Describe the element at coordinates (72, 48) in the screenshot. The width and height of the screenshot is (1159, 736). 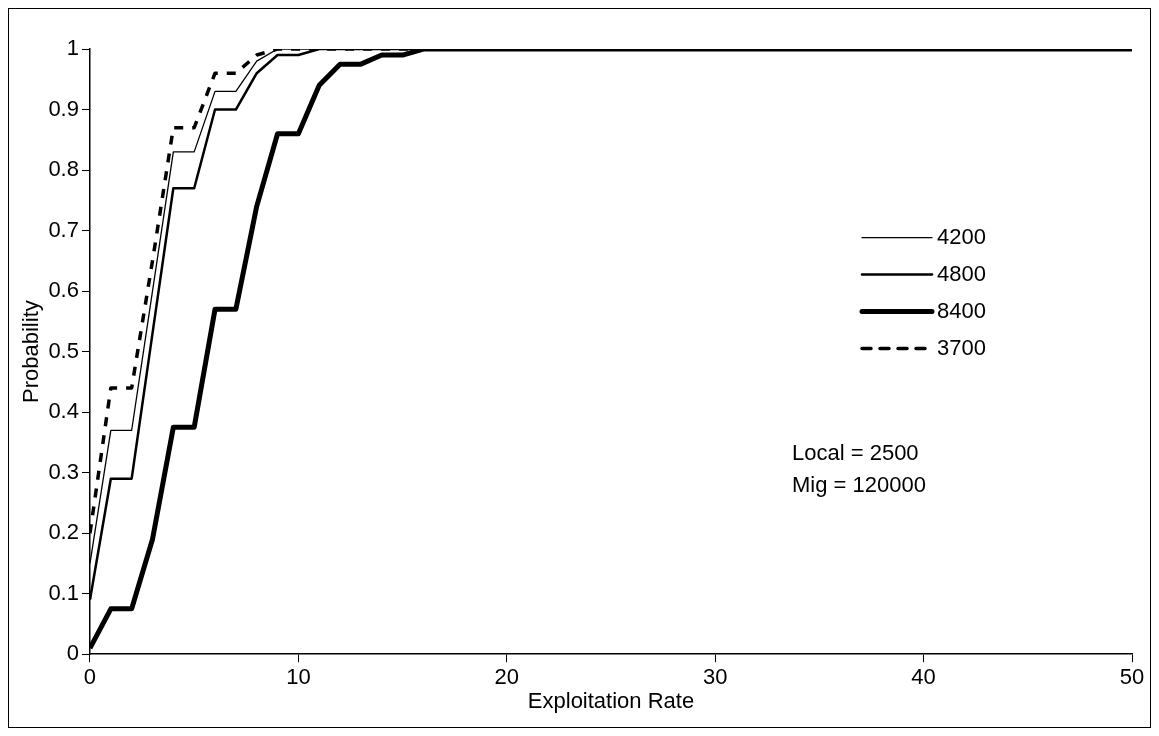
I see `y-tick-label: 1` at that location.